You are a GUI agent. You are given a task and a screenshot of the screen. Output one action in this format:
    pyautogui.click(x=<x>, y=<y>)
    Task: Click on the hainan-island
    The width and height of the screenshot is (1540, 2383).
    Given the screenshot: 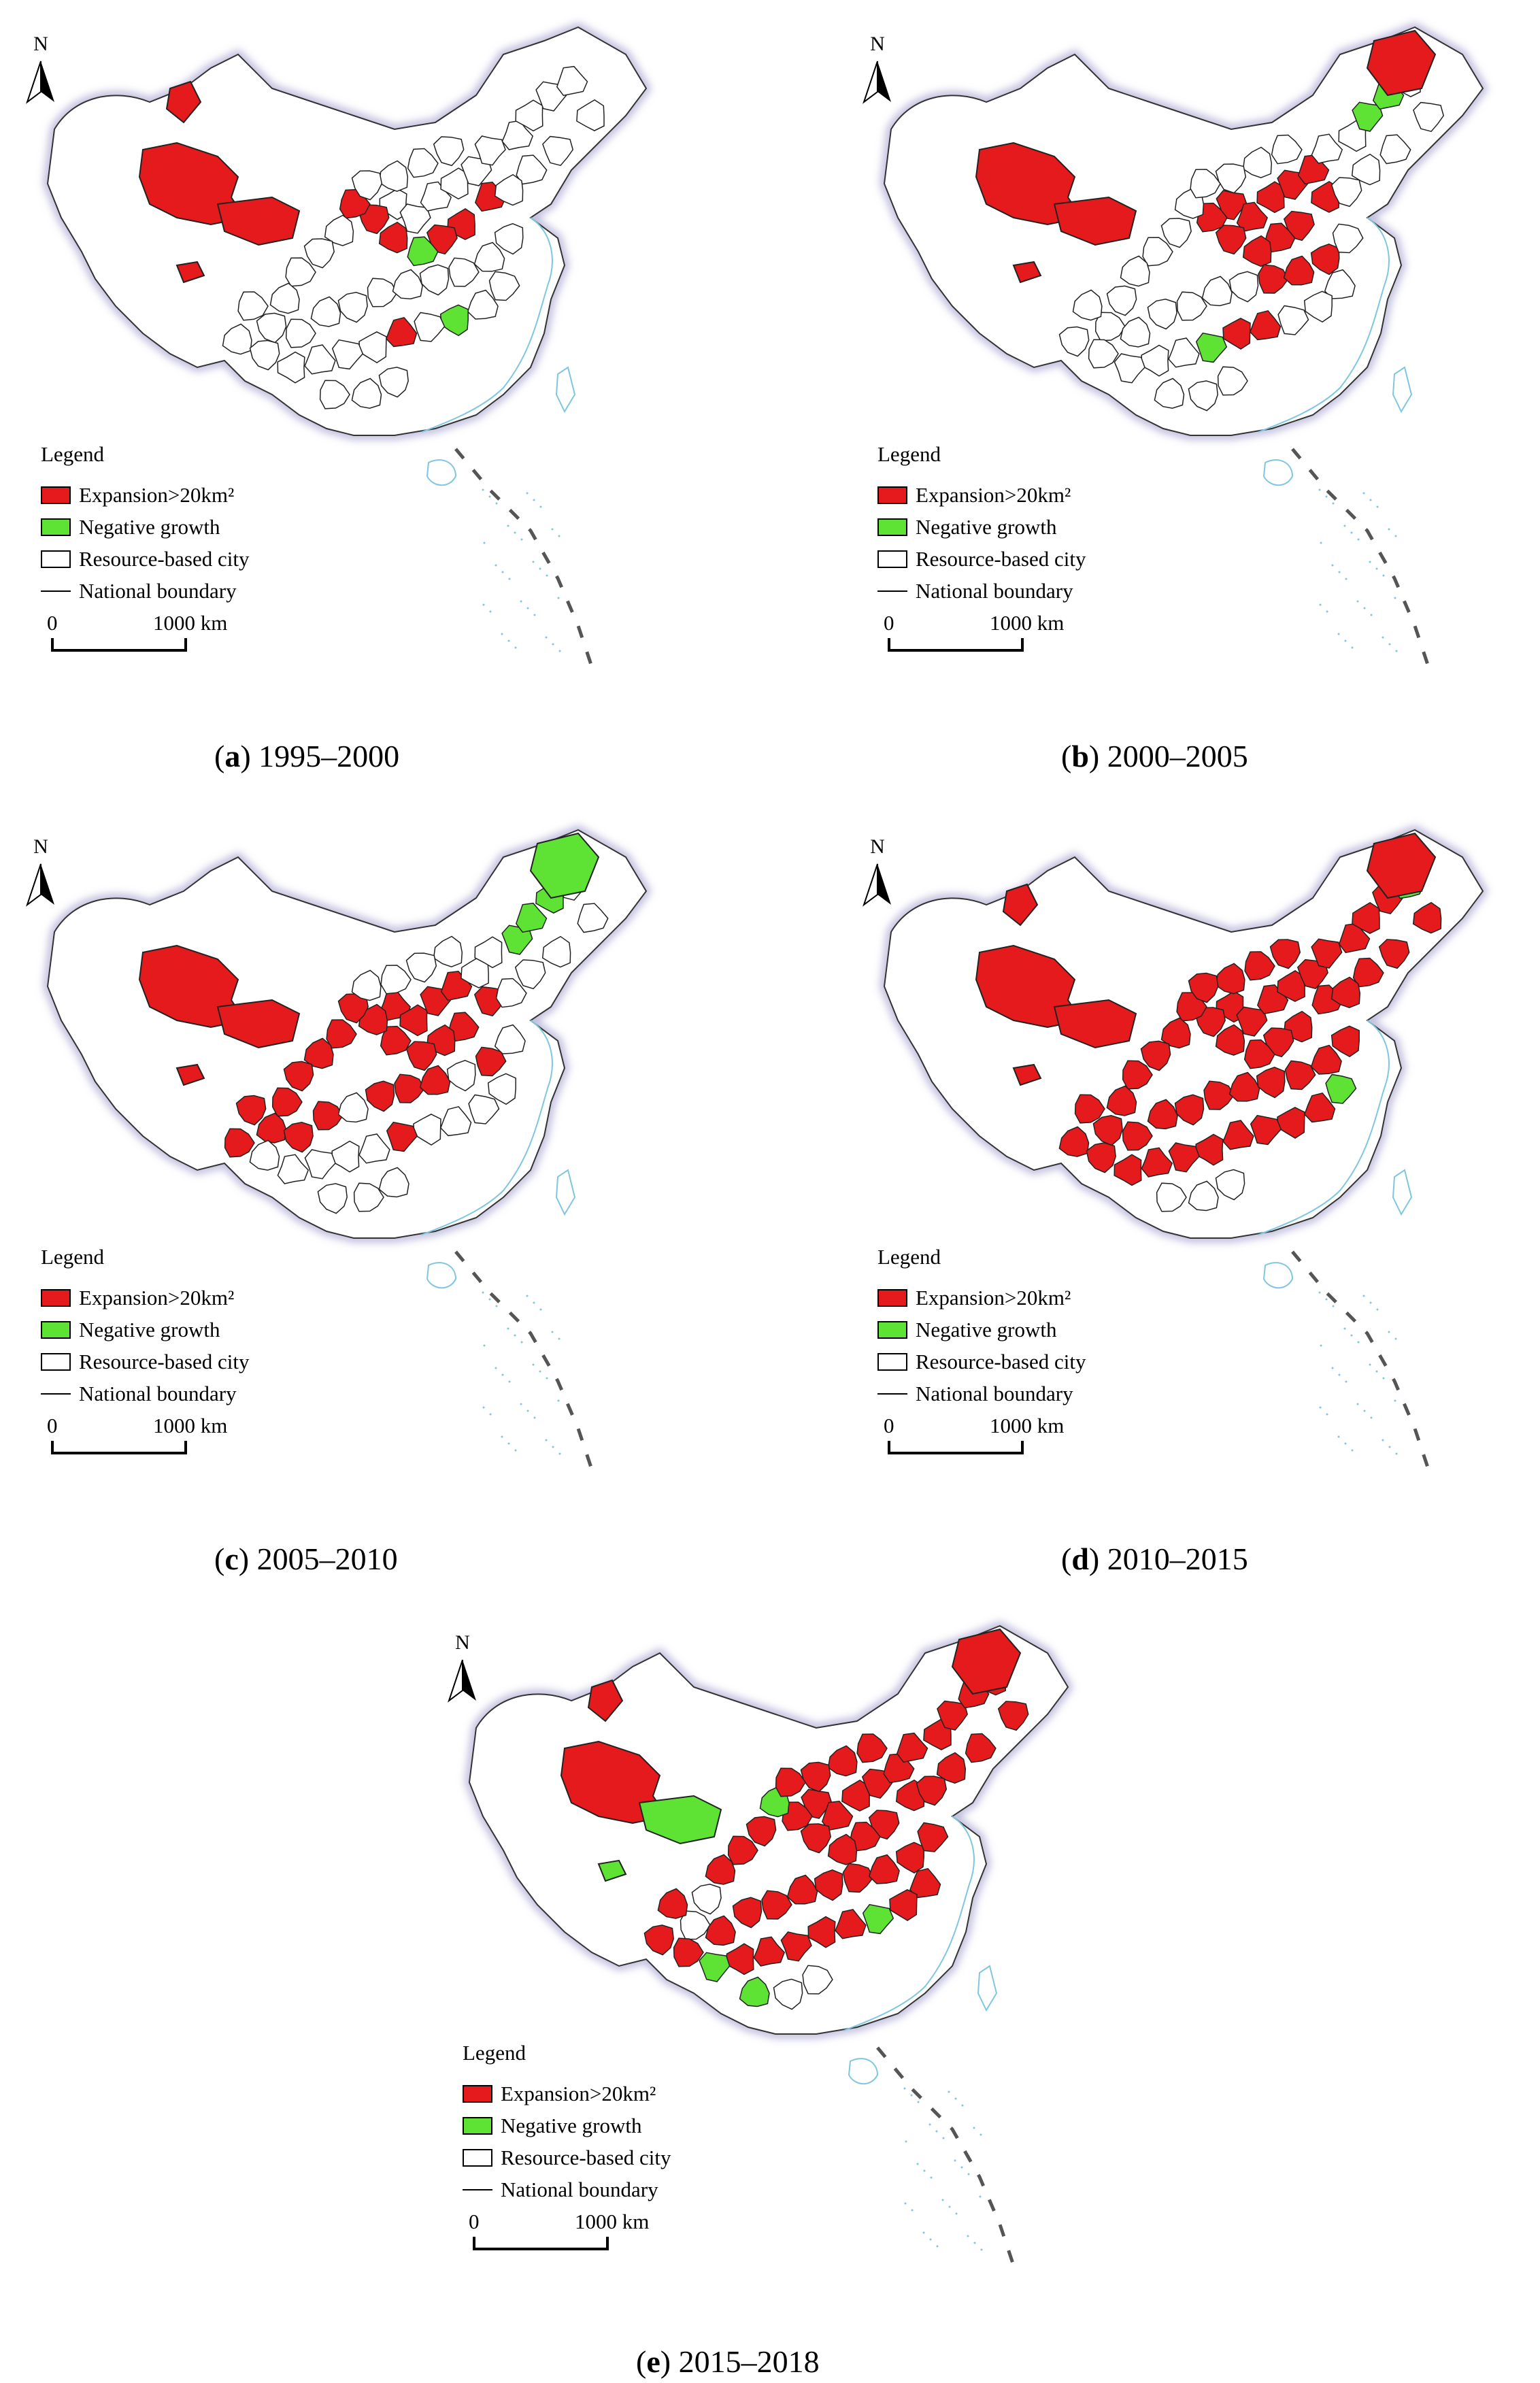 What is the action you would take?
    pyautogui.click(x=863, y=2071)
    